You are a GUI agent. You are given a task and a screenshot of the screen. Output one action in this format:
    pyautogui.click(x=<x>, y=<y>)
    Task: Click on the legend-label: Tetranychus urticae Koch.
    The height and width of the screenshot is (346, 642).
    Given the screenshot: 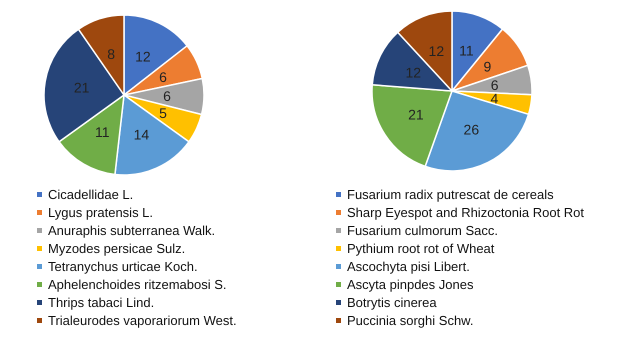 What is the action you would take?
    pyautogui.click(x=123, y=266)
    